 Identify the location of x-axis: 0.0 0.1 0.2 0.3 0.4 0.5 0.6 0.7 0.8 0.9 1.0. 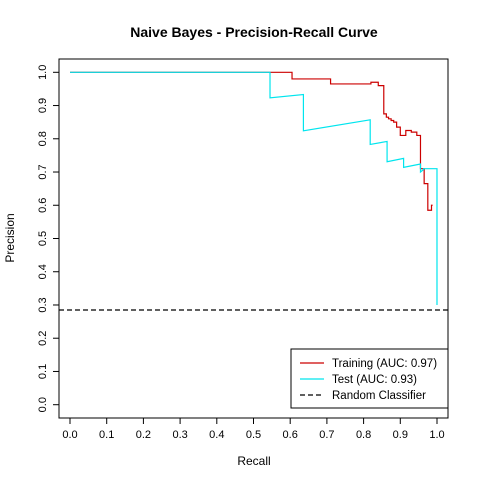
(253, 429).